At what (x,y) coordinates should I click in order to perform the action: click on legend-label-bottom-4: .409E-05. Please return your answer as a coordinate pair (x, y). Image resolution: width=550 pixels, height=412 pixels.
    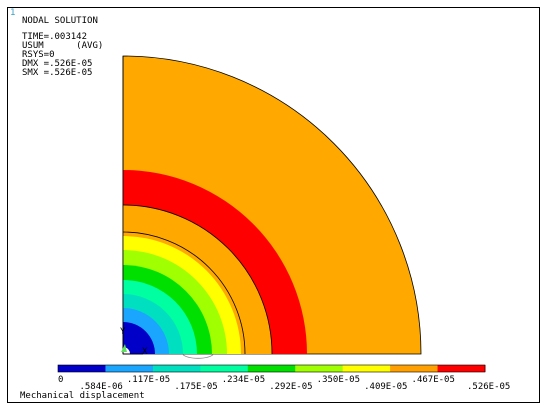
    Looking at the image, I should click on (385, 387).